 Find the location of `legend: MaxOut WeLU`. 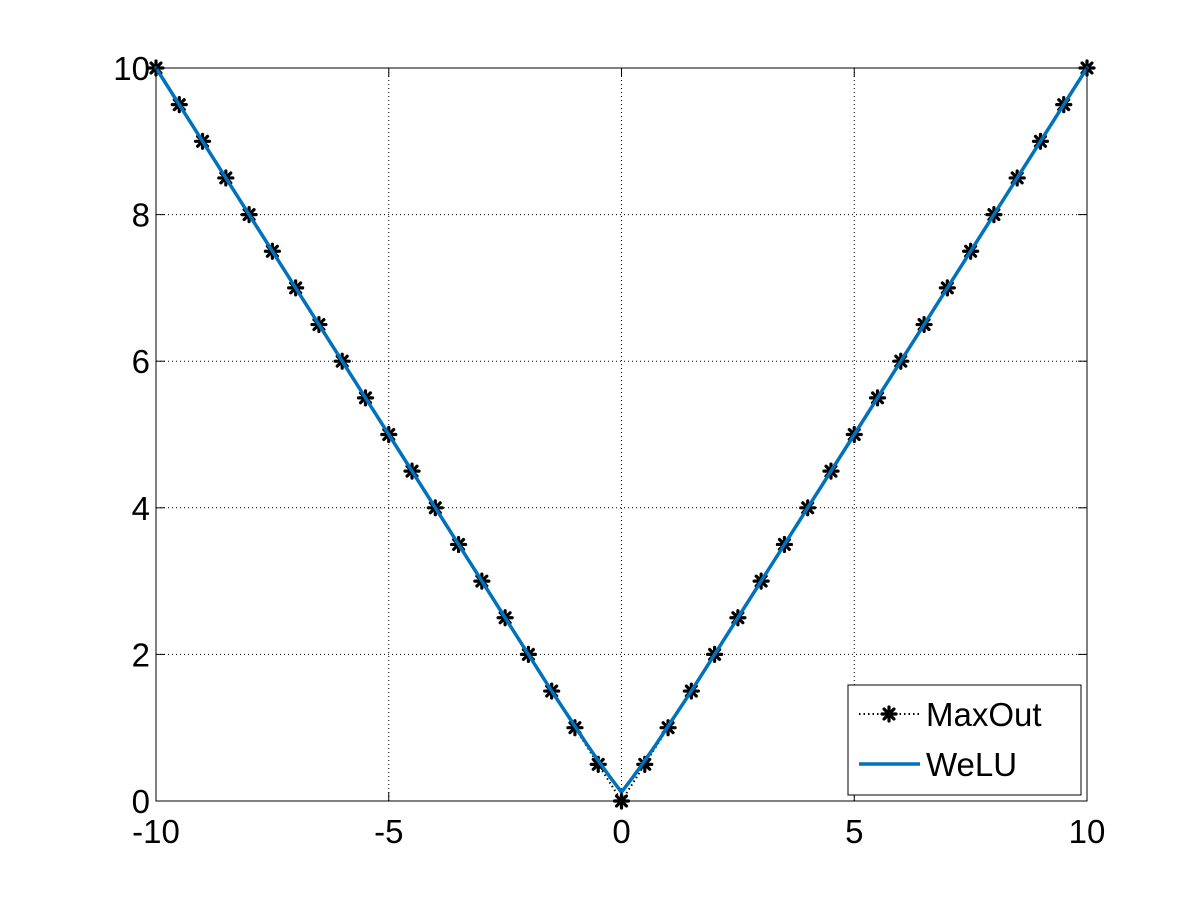

legend: MaxOut WeLU is located at coordinates (964, 740).